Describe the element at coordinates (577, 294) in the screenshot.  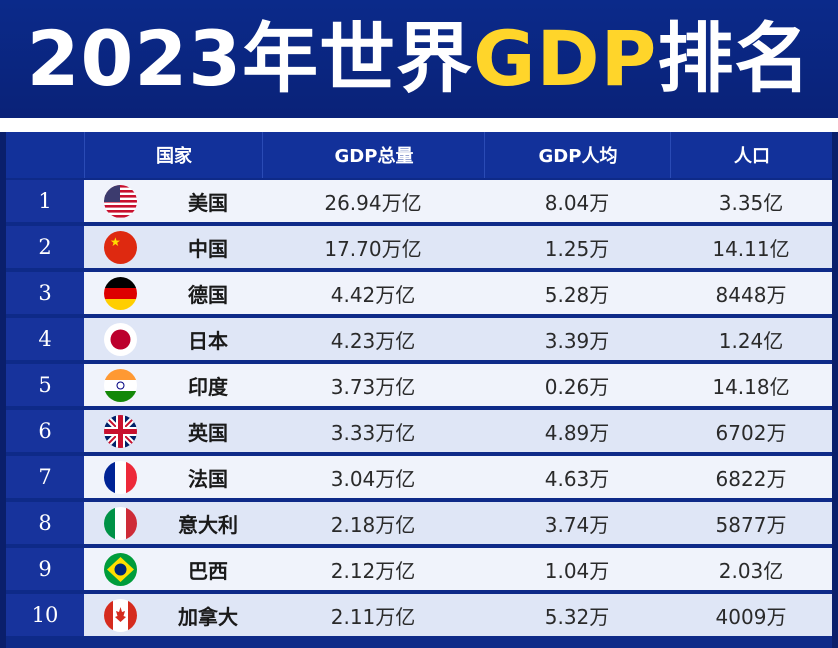
I see `cell-gdp-per-capita: 5.28万` at that location.